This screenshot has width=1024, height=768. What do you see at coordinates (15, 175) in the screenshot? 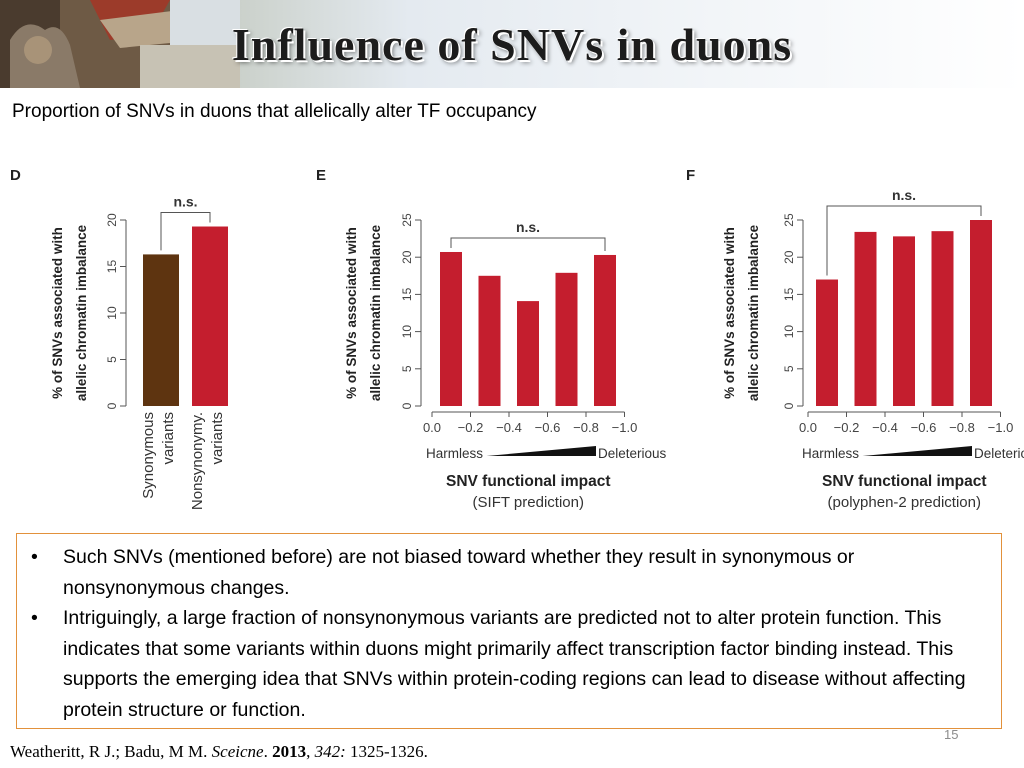
I see `panel-label: D` at bounding box center [15, 175].